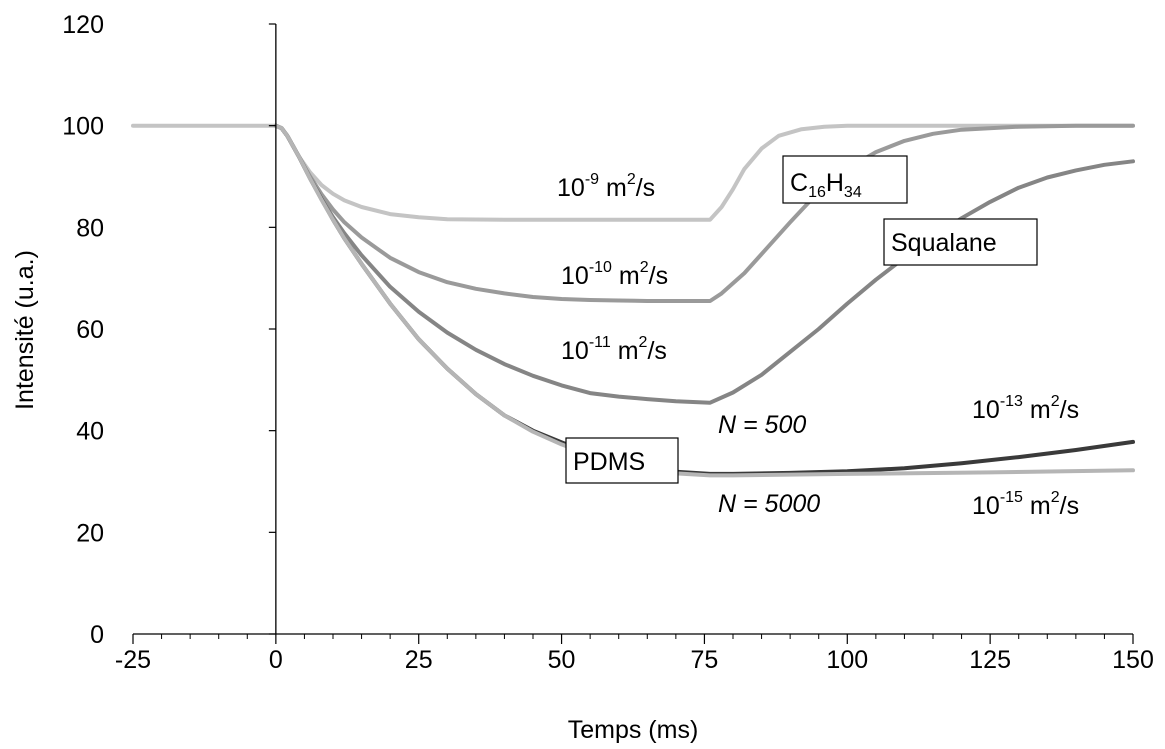 The image size is (1165, 749). Describe the element at coordinates (90, 533) in the screenshot. I see `y-tick-label: 20` at that location.